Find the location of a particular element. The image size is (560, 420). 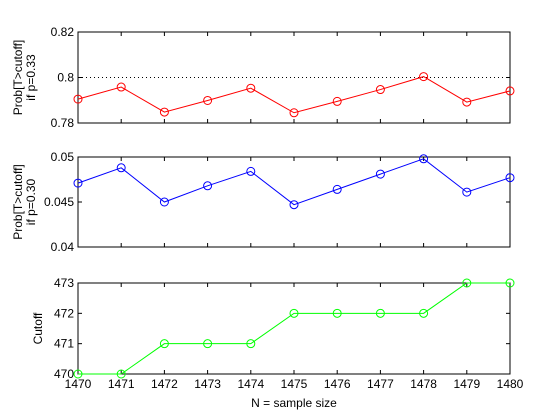

y-tick-label: 0.045 is located at coordinates (59, 202).